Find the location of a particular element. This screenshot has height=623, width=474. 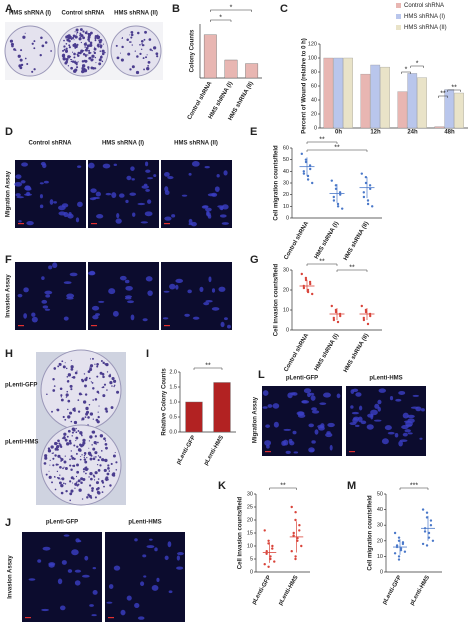

significance-bracket is located at coordinates (221, 20).